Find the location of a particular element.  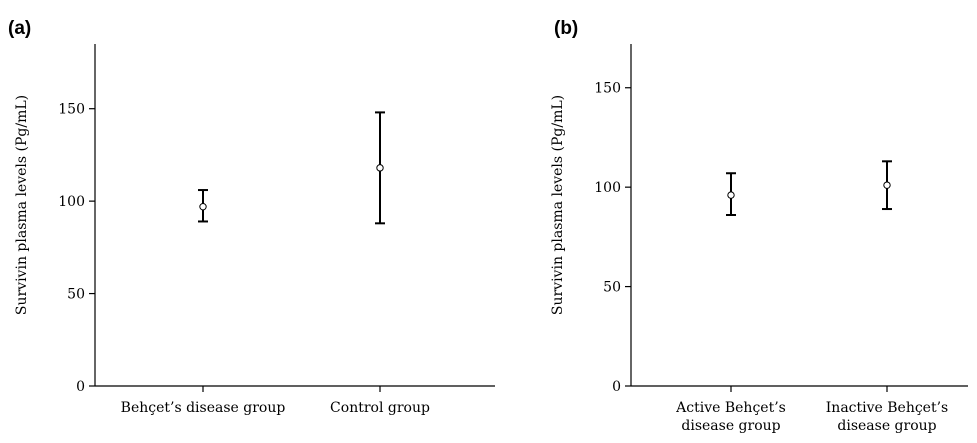

panel-label: (a) is located at coordinates (19, 28).